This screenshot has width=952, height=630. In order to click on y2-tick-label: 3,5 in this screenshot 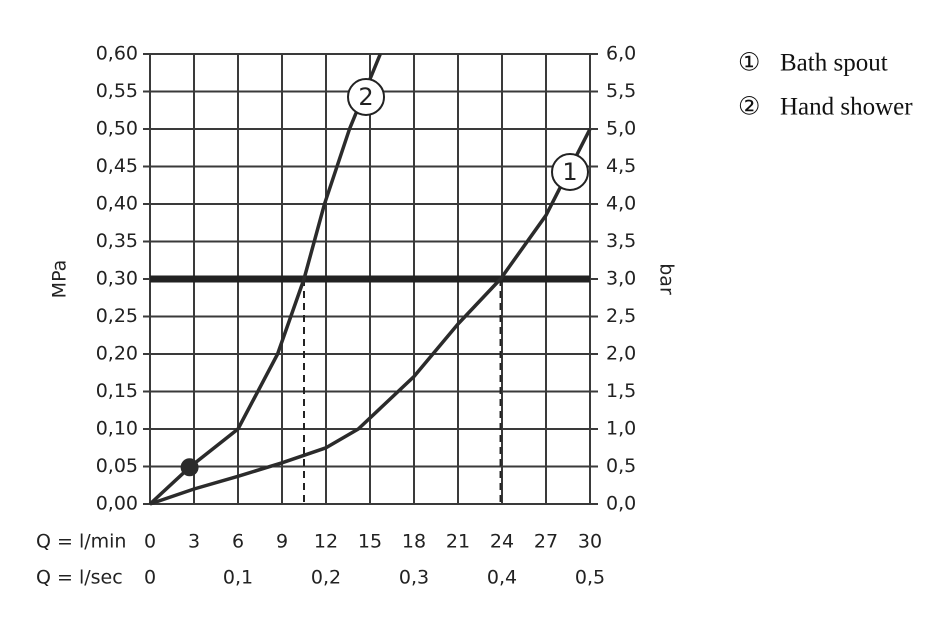, I will do `click(621, 241)`.